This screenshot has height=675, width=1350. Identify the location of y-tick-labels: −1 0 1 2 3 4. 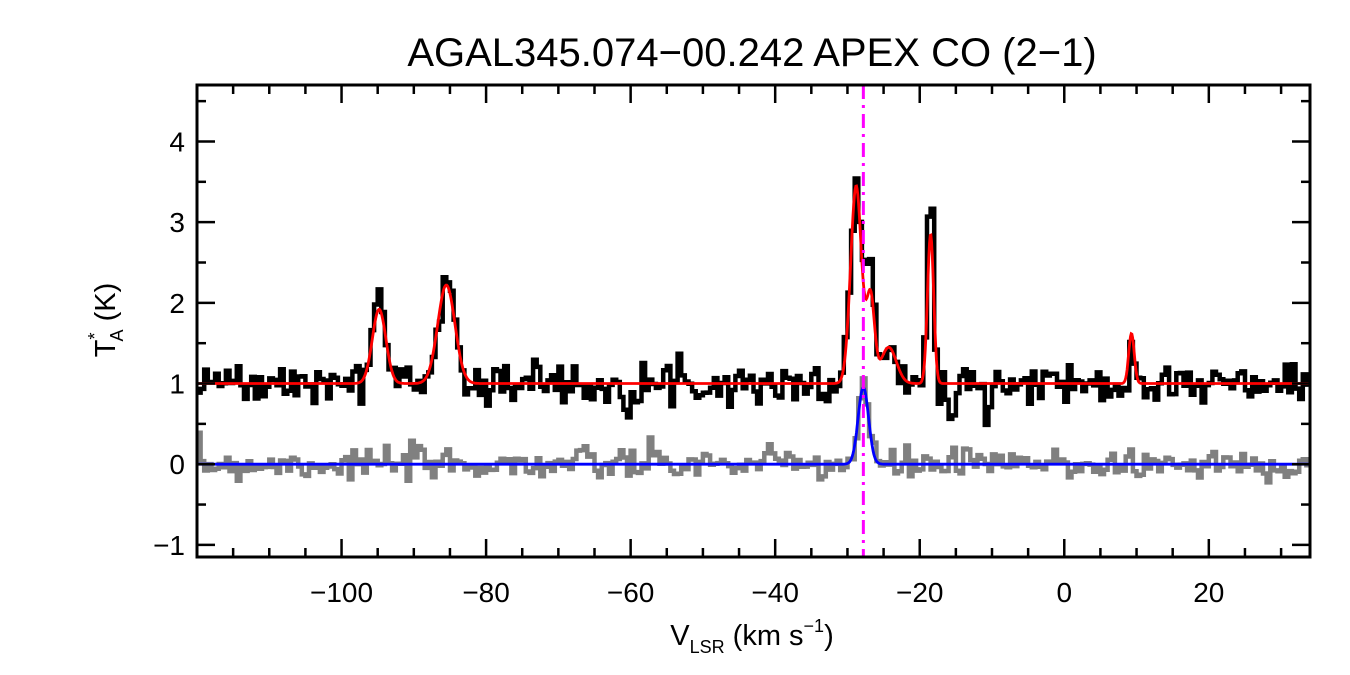
(169, 343).